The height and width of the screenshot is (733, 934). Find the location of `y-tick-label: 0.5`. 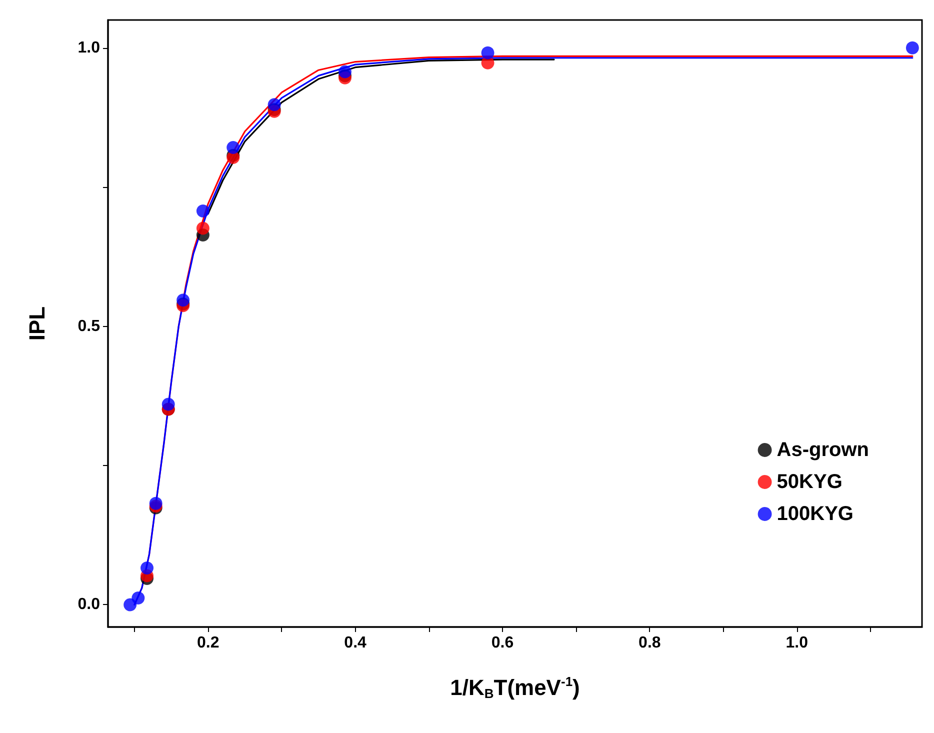

y-tick-label: 0.5 is located at coordinates (89, 326).